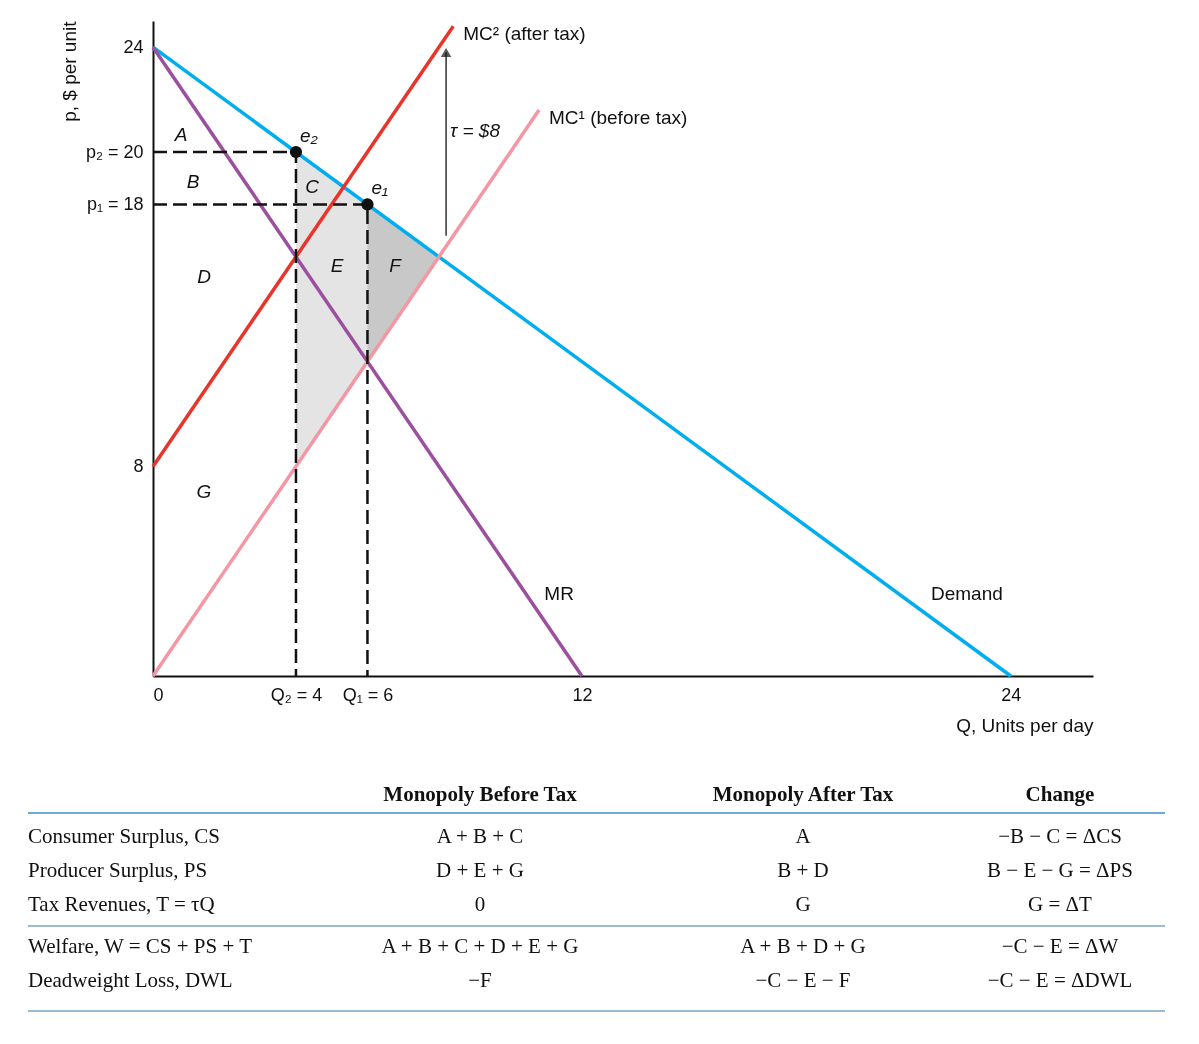  What do you see at coordinates (803, 980) in the screenshot?
I see `text: −C − E − F` at bounding box center [803, 980].